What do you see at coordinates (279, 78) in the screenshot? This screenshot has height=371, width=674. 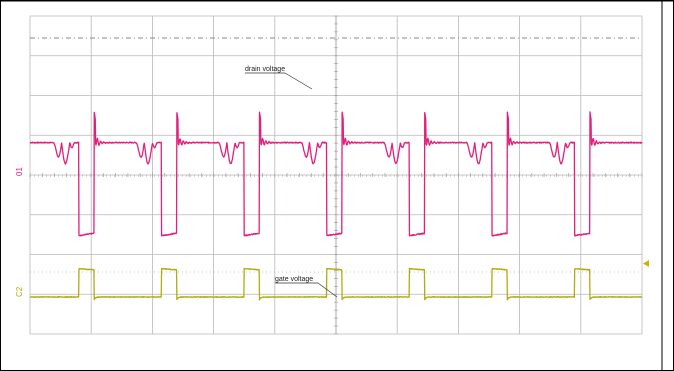 I see `drain-annotation: drain voltage` at bounding box center [279, 78].